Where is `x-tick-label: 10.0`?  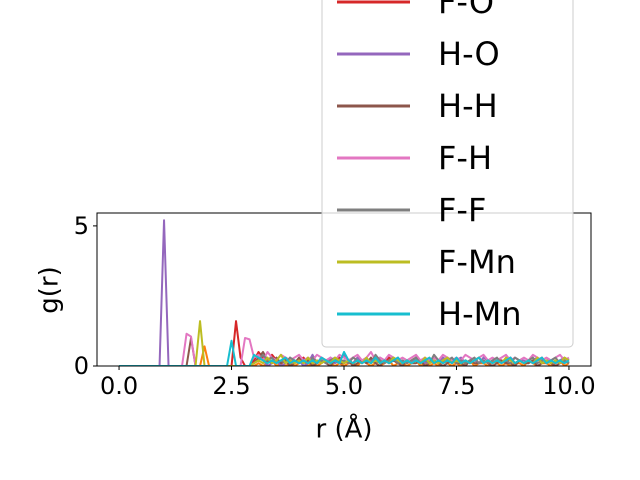
x-tick-label: 10.0 is located at coordinates (568, 386).